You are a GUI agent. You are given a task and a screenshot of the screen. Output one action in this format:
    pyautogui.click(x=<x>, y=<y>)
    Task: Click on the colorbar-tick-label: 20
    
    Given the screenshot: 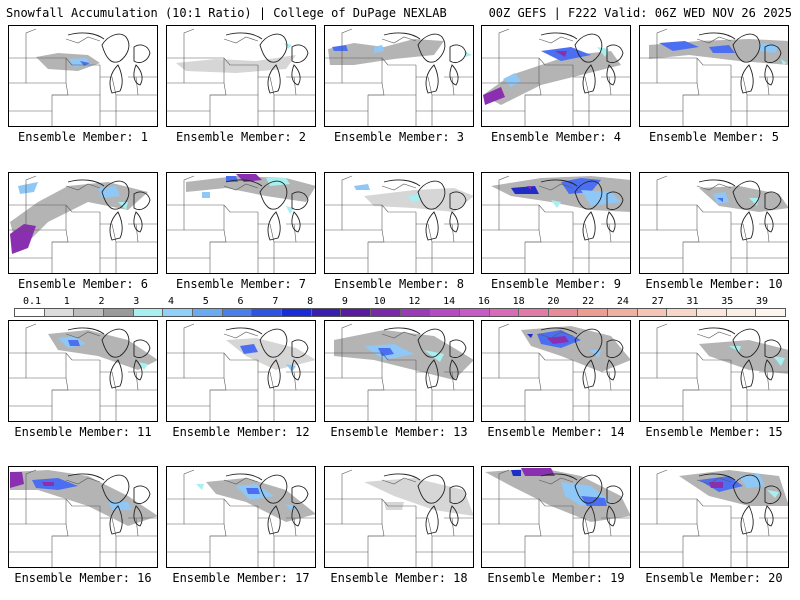 What is the action you would take?
    pyautogui.click(x=553, y=301)
    